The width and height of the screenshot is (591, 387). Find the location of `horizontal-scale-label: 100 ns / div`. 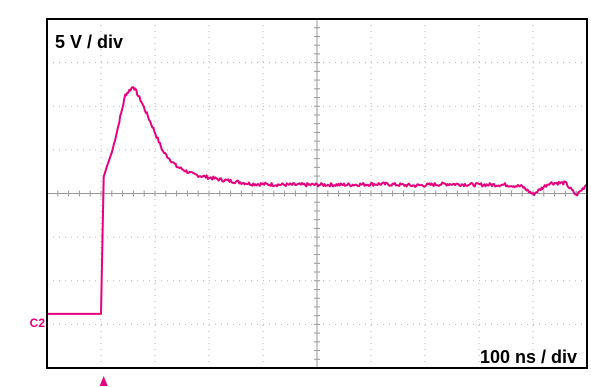

horizontal-scale-label: 100 ns / div is located at coordinates (528, 357).